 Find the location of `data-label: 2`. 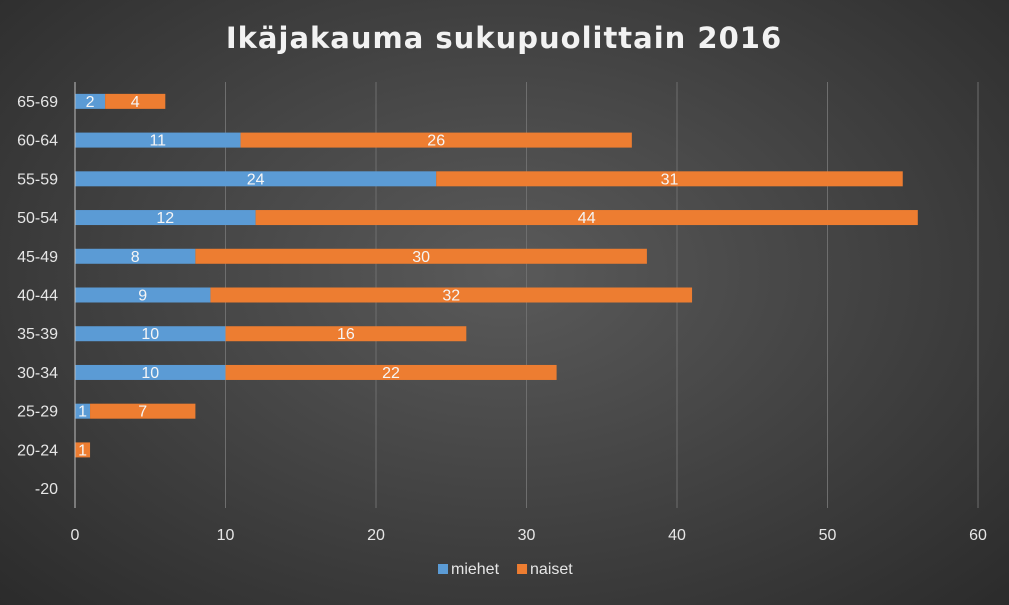

data-label: 2 is located at coordinates (90, 102).